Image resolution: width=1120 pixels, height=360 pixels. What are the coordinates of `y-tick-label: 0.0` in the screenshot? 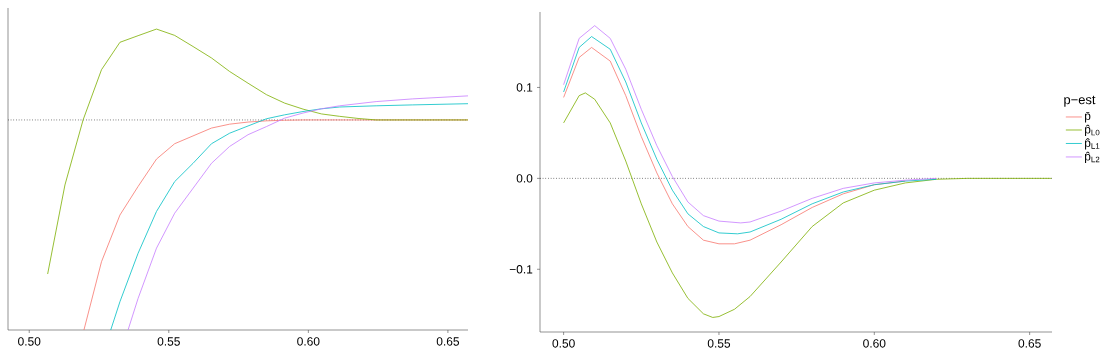 It's located at (524, 178).